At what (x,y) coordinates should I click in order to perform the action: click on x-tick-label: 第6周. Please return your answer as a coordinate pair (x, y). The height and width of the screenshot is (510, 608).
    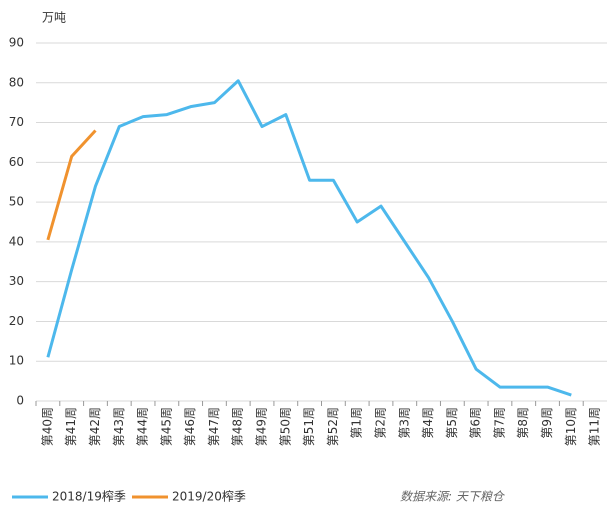
    Looking at the image, I should click on (476, 423).